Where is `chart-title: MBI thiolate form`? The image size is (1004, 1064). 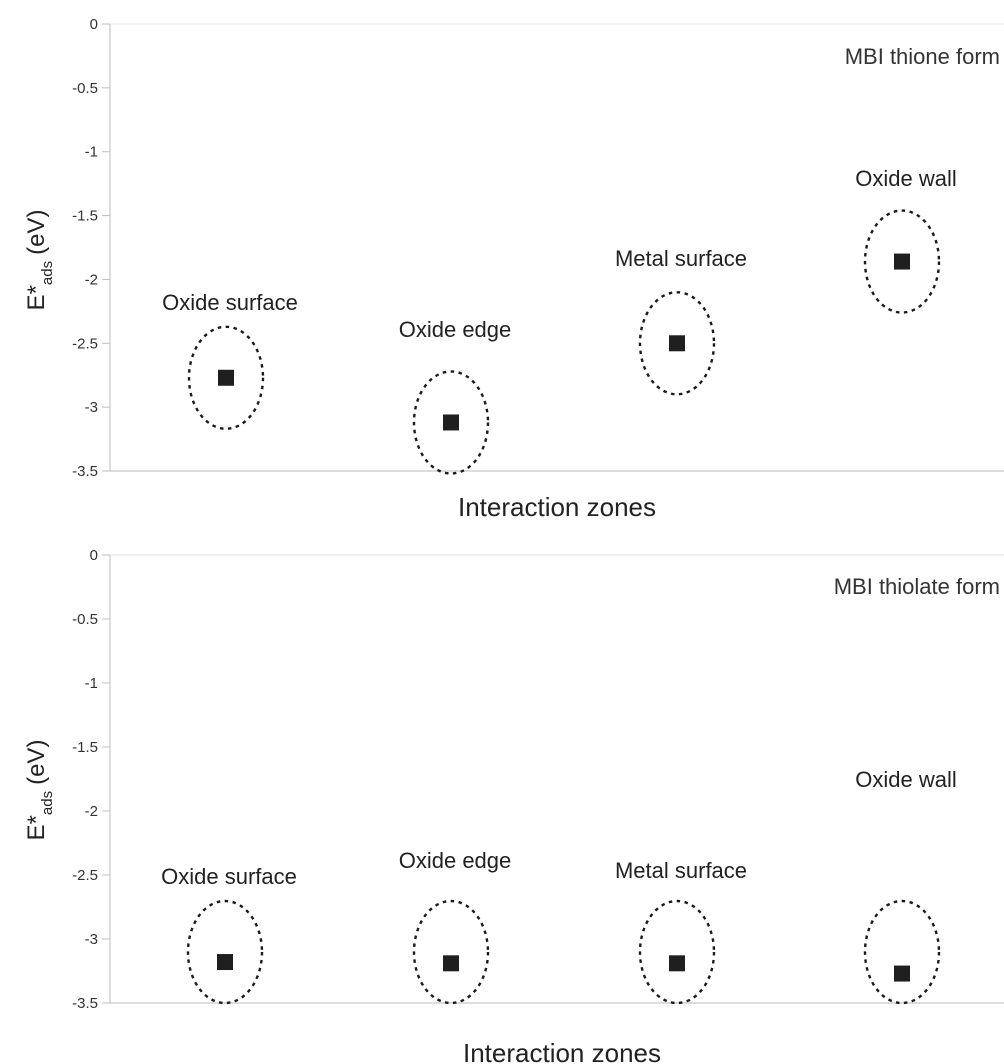
chart-title: MBI thiolate form is located at coordinates (917, 586).